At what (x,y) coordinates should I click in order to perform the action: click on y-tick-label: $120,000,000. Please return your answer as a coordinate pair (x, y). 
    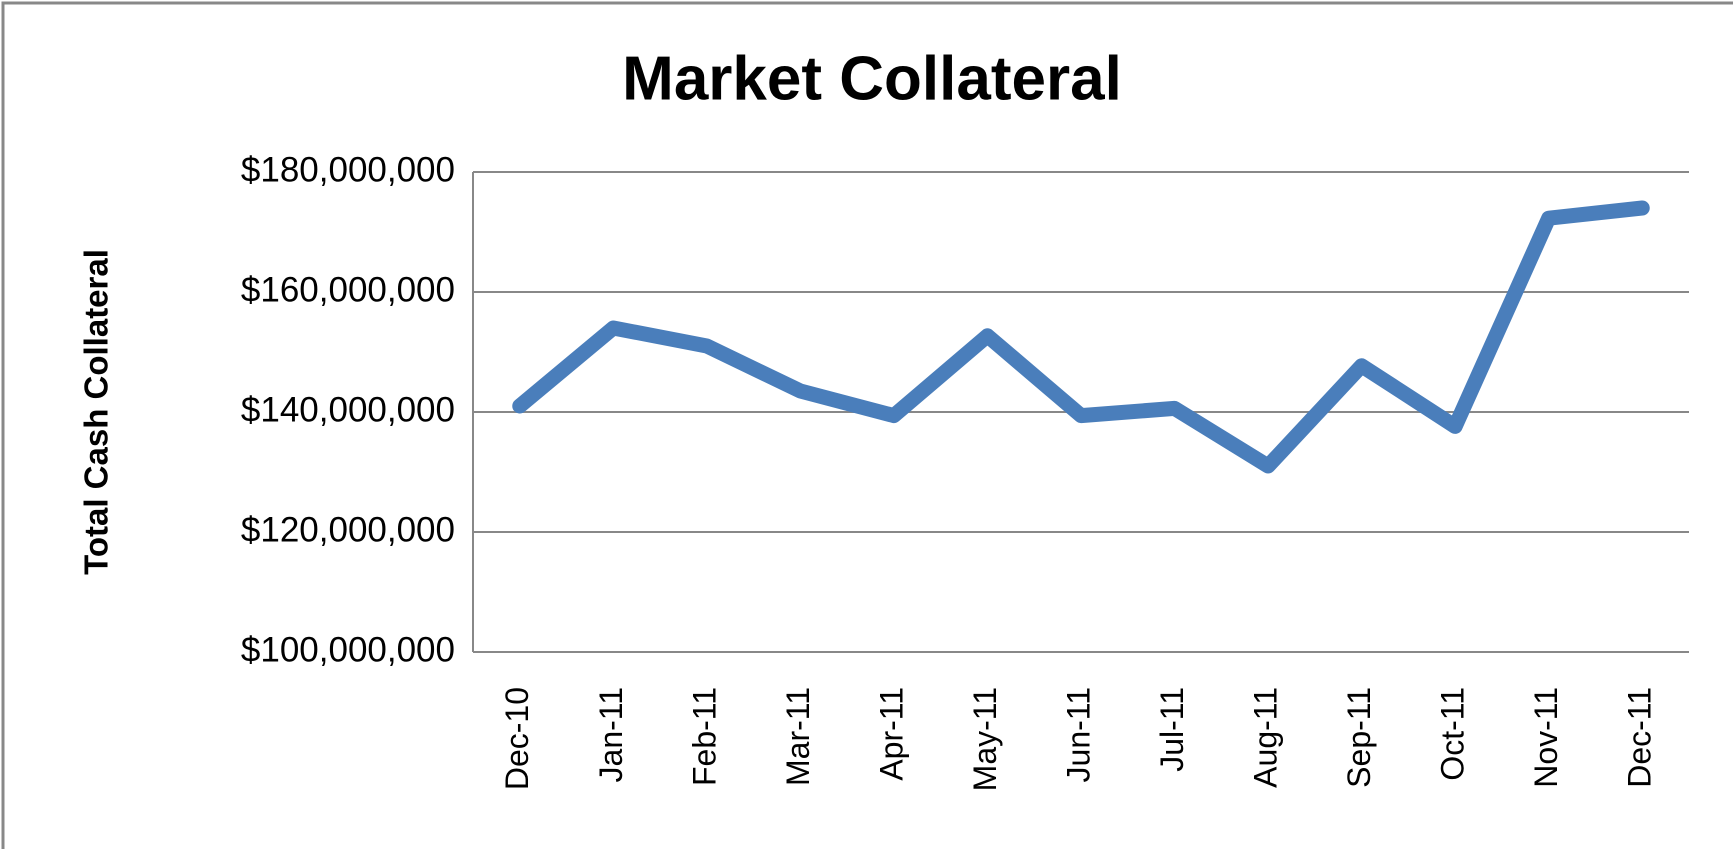
    Looking at the image, I should click on (348, 529).